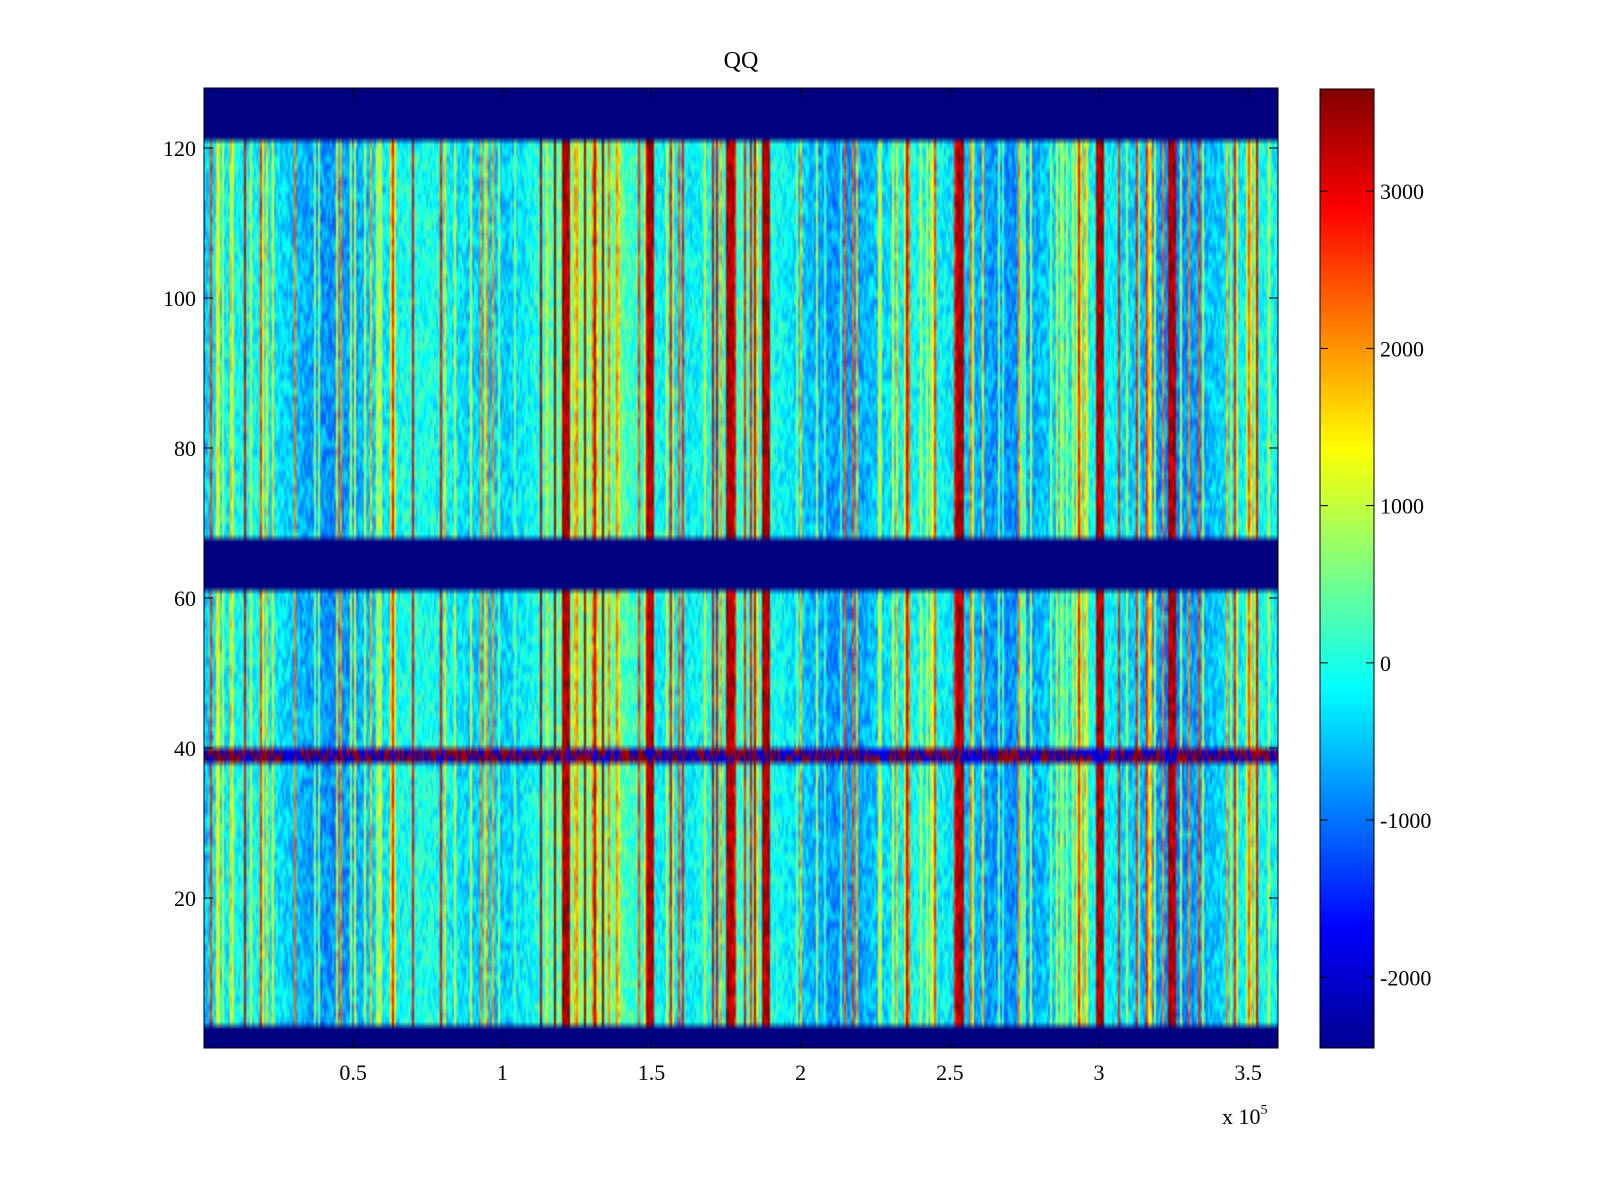 The height and width of the screenshot is (1200, 1600). I want to click on x-tick-label: 1.5, so click(652, 1072).